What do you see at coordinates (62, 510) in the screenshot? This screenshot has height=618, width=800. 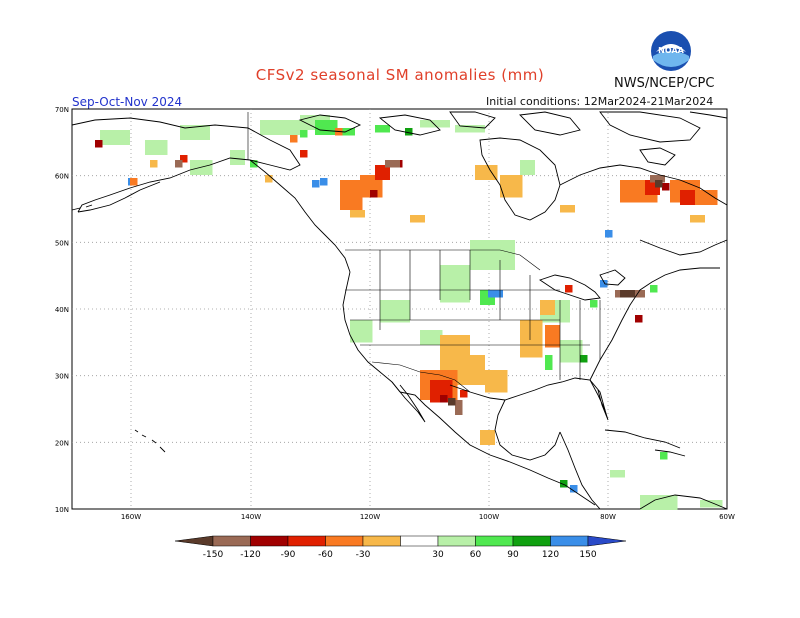 I see `lat-label: 10N` at bounding box center [62, 510].